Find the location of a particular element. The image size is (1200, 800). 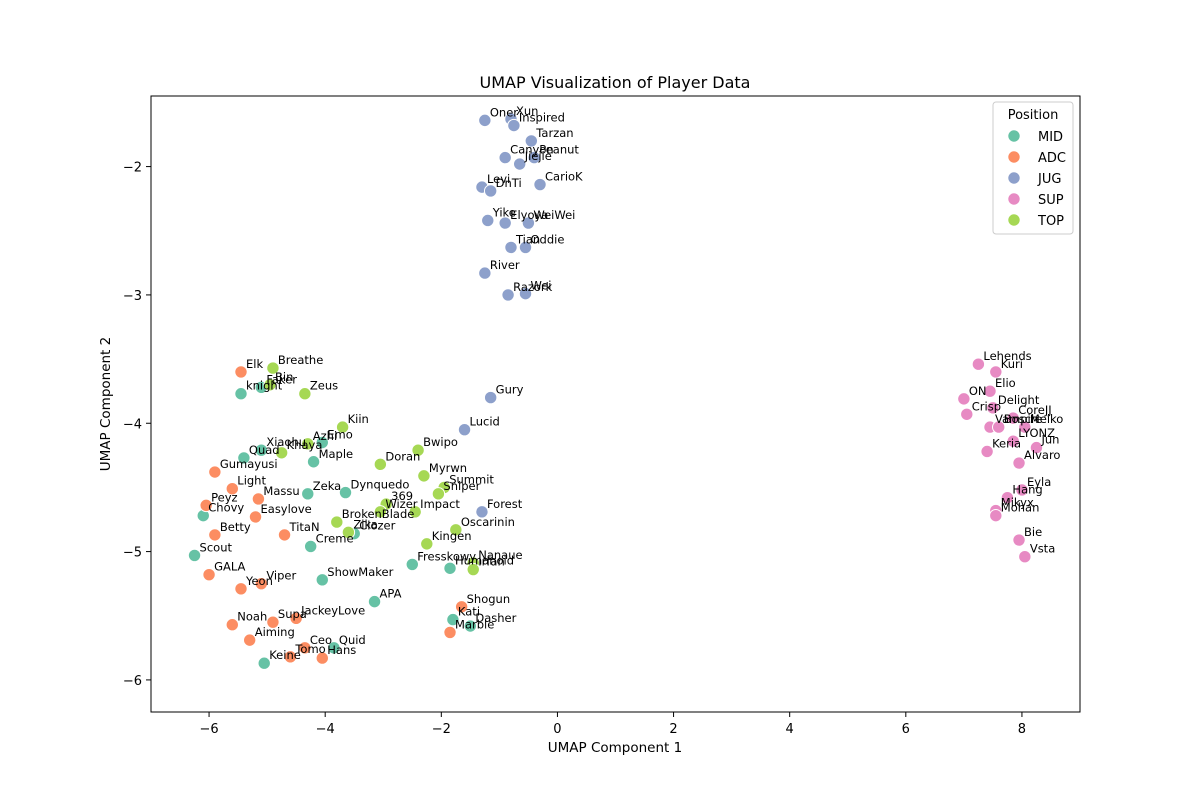

point-adc-betty is located at coordinates (215, 535).